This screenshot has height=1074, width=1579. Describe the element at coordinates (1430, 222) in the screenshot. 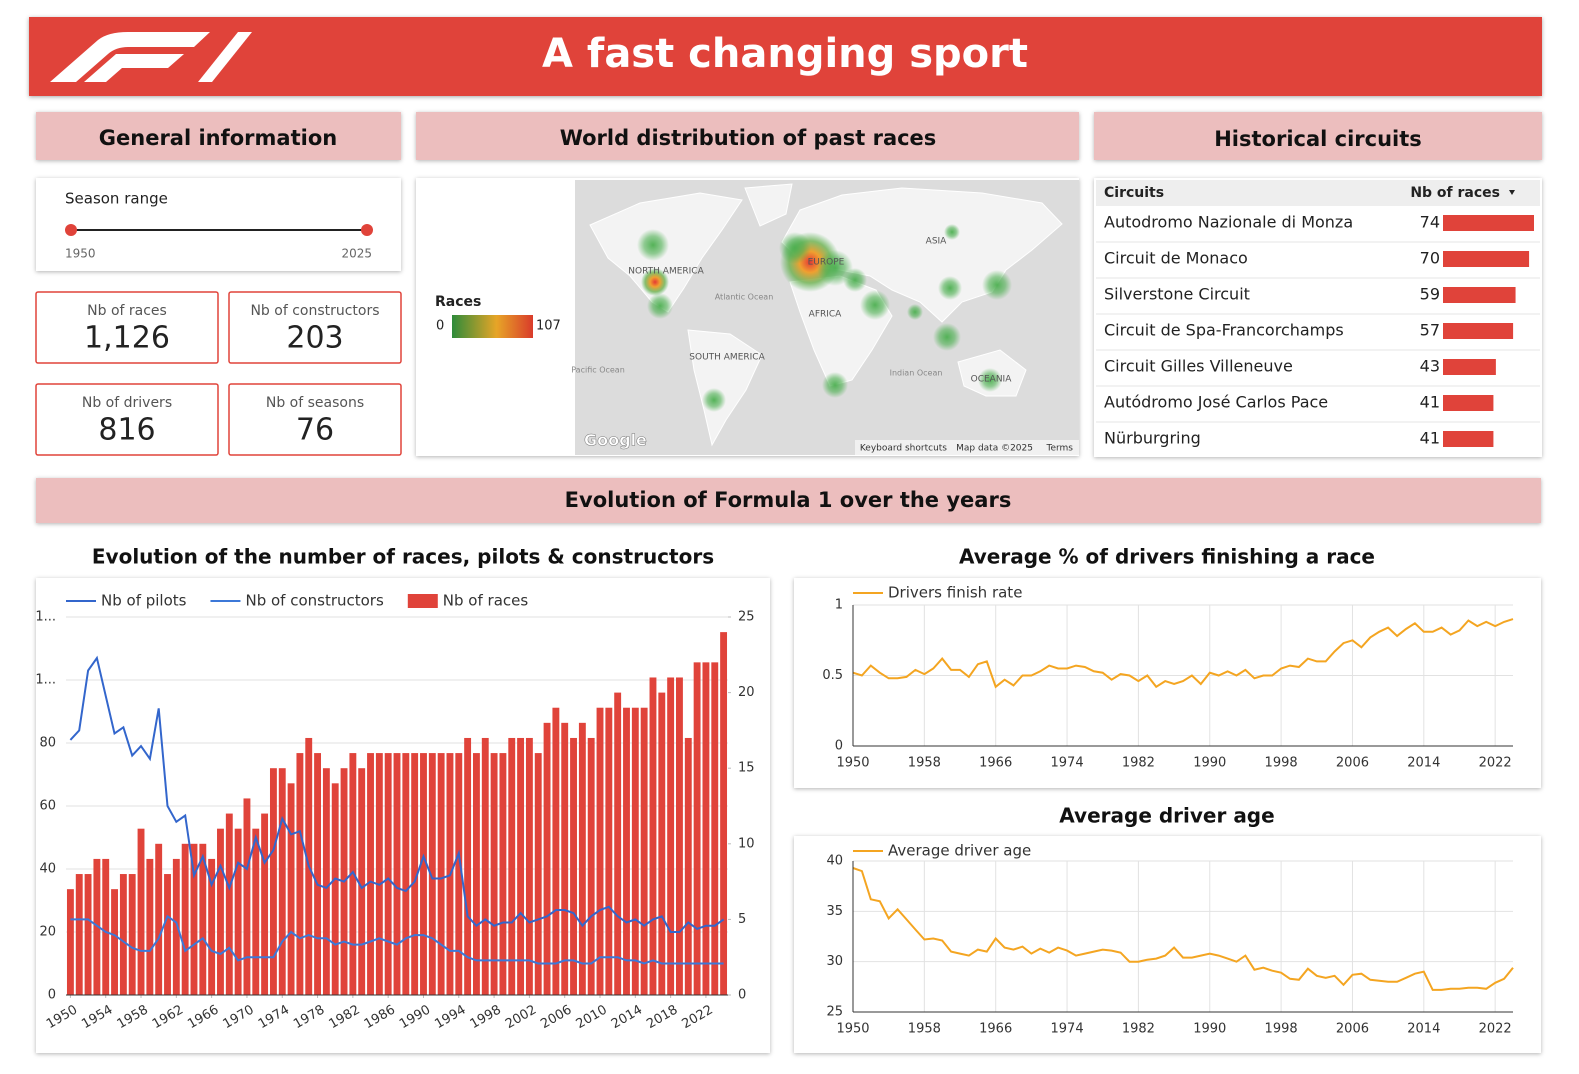

I see `circuit-races: 74` at that location.